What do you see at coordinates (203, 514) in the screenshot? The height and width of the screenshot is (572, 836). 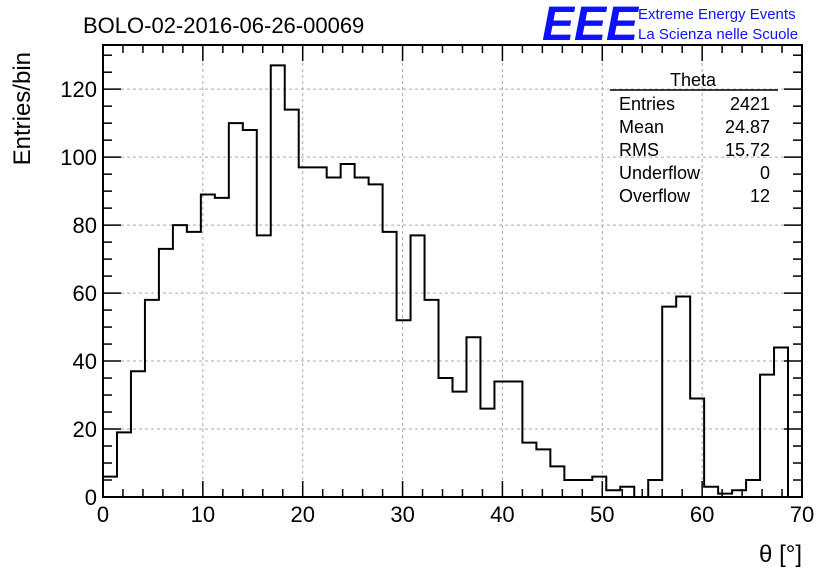 I see `x-tick-label: 10` at bounding box center [203, 514].